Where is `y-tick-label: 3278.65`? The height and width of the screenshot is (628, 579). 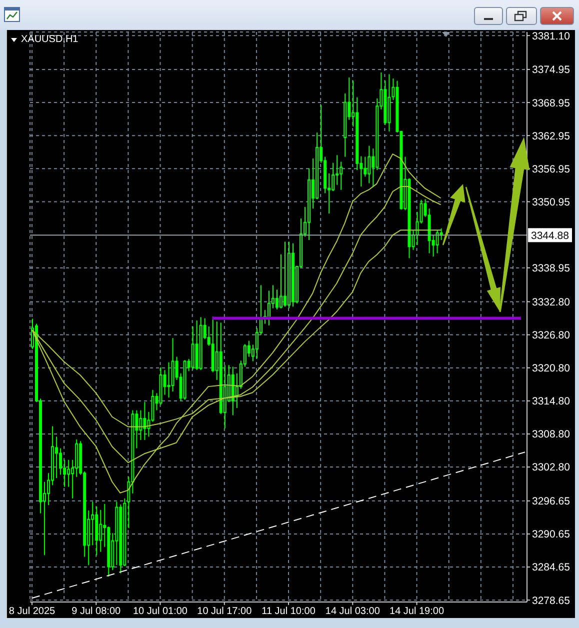
y-tick-label: 3278.65 is located at coordinates (551, 600).